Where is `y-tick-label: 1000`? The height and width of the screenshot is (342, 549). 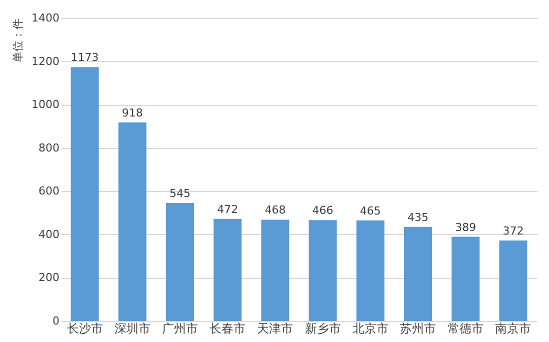 y-tick-label: 1000 is located at coordinates (46, 105).